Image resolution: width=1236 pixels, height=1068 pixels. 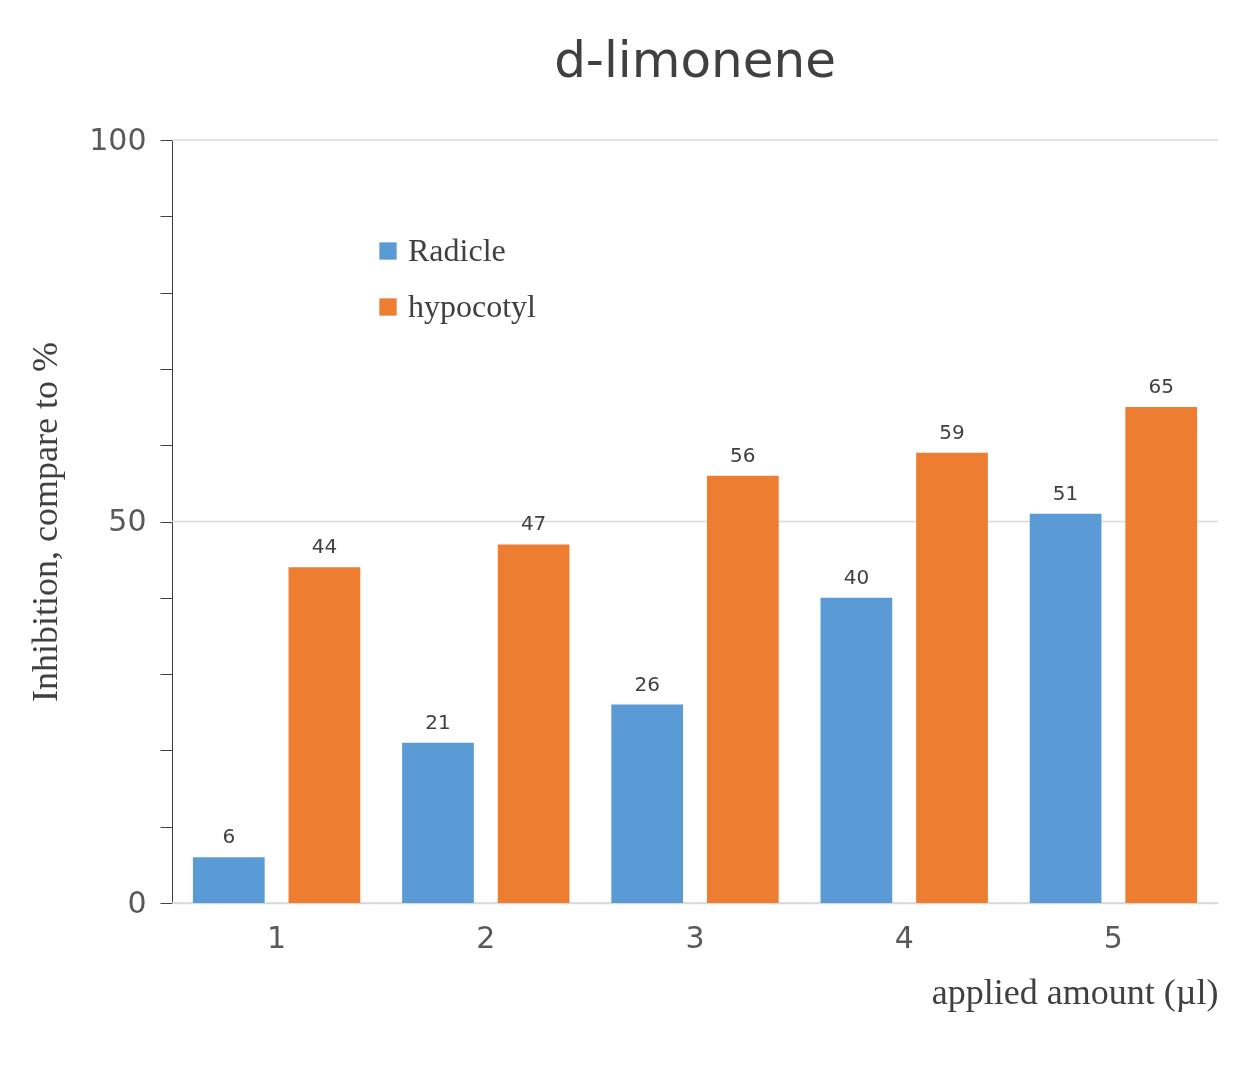 I want to click on data-label: 47, so click(x=533, y=523).